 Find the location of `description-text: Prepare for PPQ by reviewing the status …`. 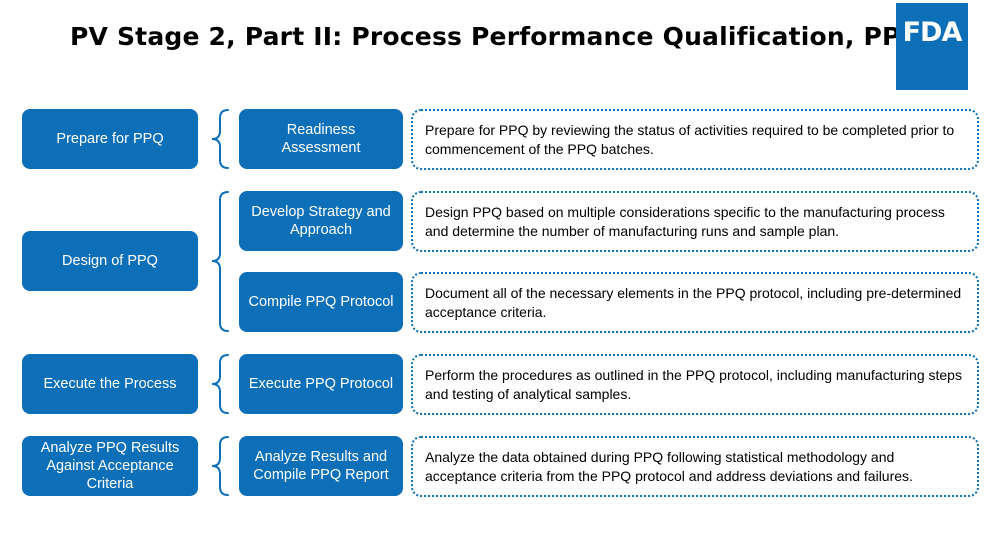

description-text: Prepare for PPQ by reviewing the status … is located at coordinates (690, 139).